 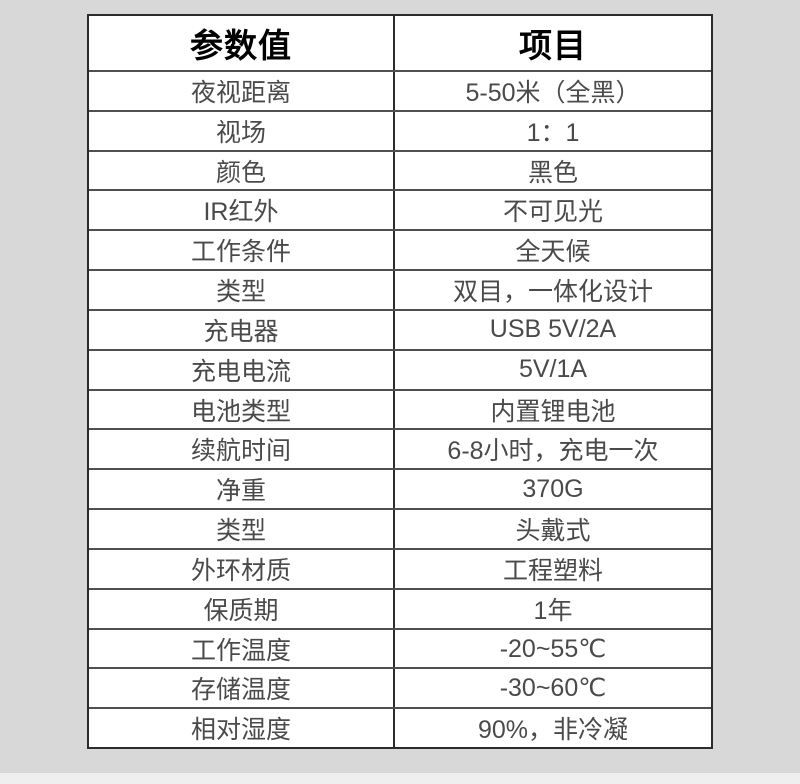 I want to click on row-label-cell: 工作条件, so click(x=242, y=250).